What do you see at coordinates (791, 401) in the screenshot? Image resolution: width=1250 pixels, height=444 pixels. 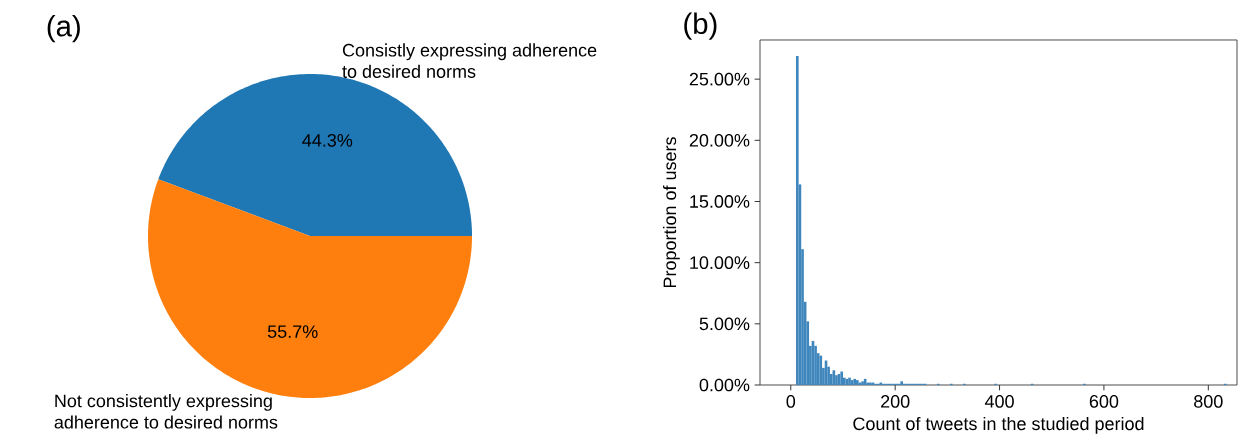 I see `x-tick-label: 0` at bounding box center [791, 401].